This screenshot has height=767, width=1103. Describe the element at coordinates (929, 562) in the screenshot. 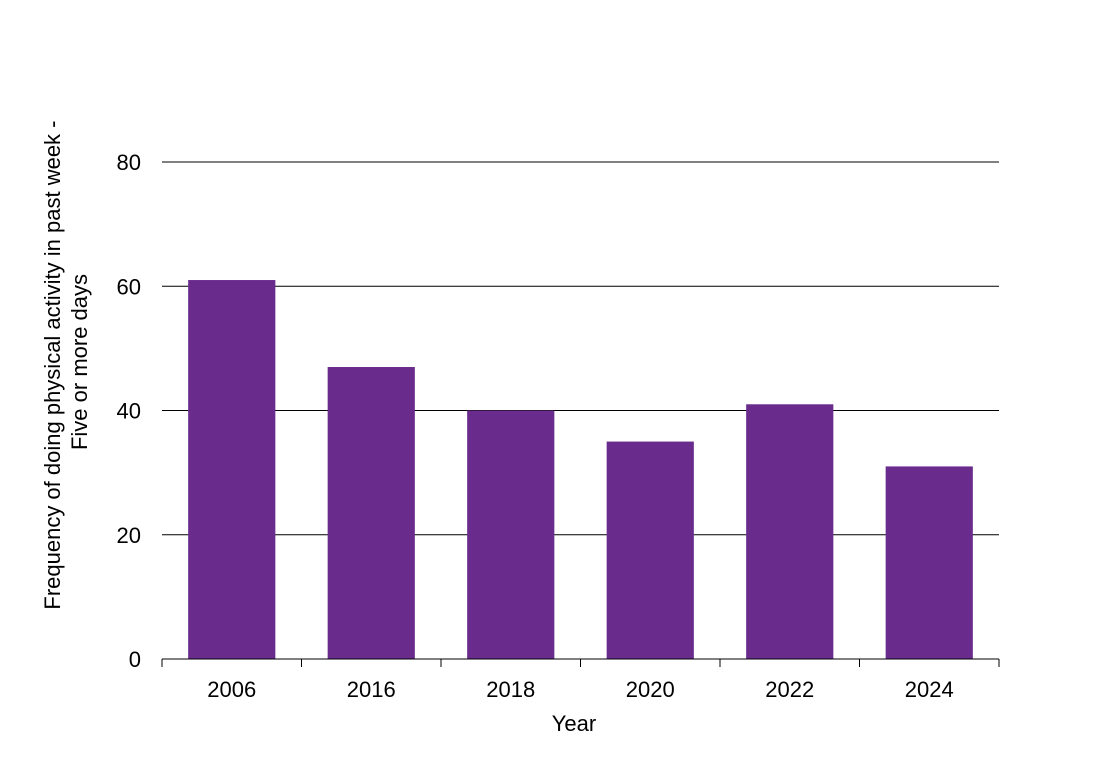

I see `bar-2024` at that location.